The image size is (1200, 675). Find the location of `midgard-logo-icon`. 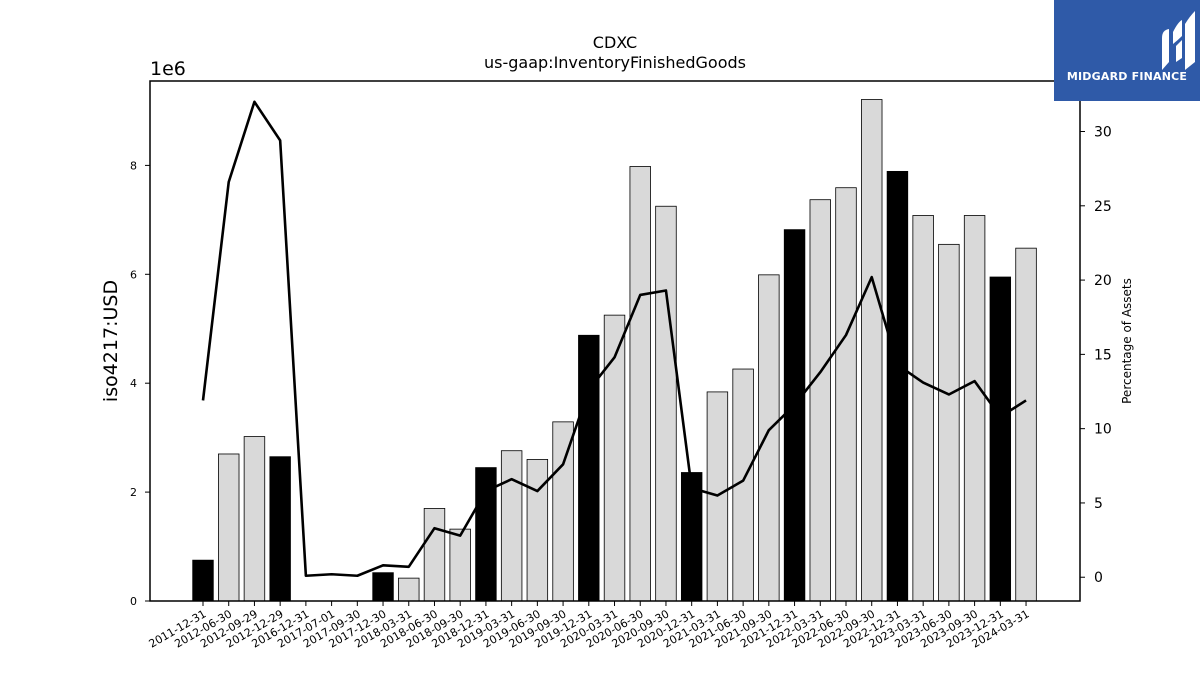

midgard-logo-icon is located at coordinates (1178, 40).